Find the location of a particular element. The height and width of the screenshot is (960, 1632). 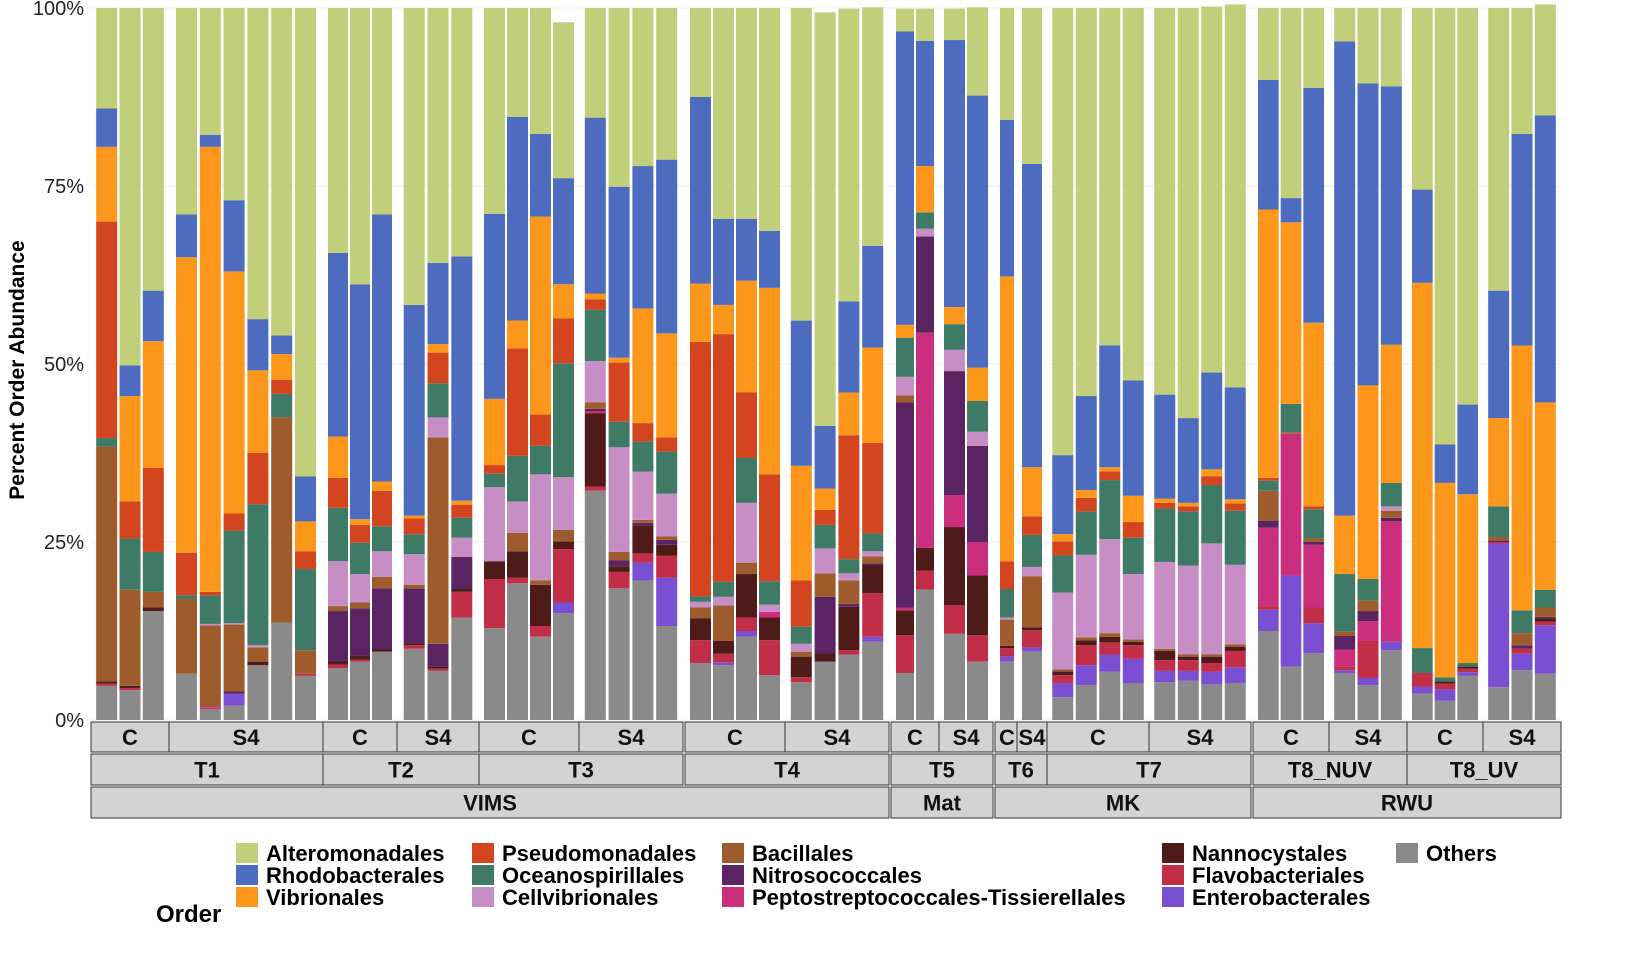

legend-label: Others is located at coordinates (1461, 853).